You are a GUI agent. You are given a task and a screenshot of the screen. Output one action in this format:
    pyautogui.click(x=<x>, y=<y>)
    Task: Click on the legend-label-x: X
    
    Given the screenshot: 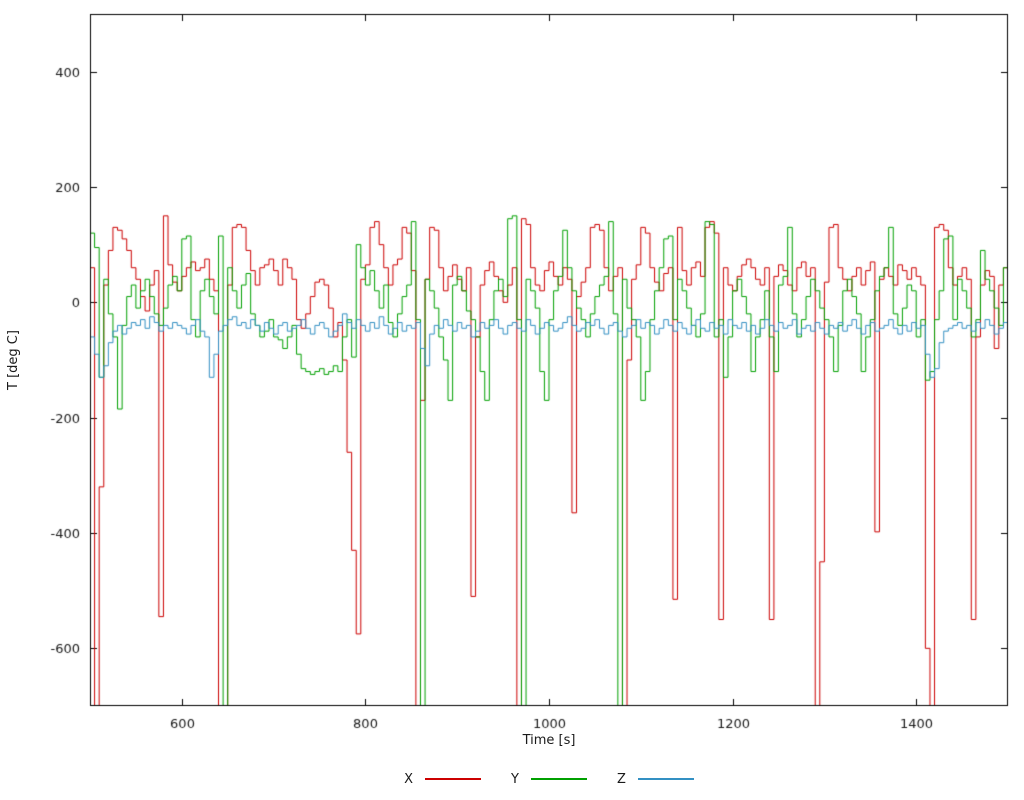 What is the action you would take?
    pyautogui.click(x=409, y=779)
    